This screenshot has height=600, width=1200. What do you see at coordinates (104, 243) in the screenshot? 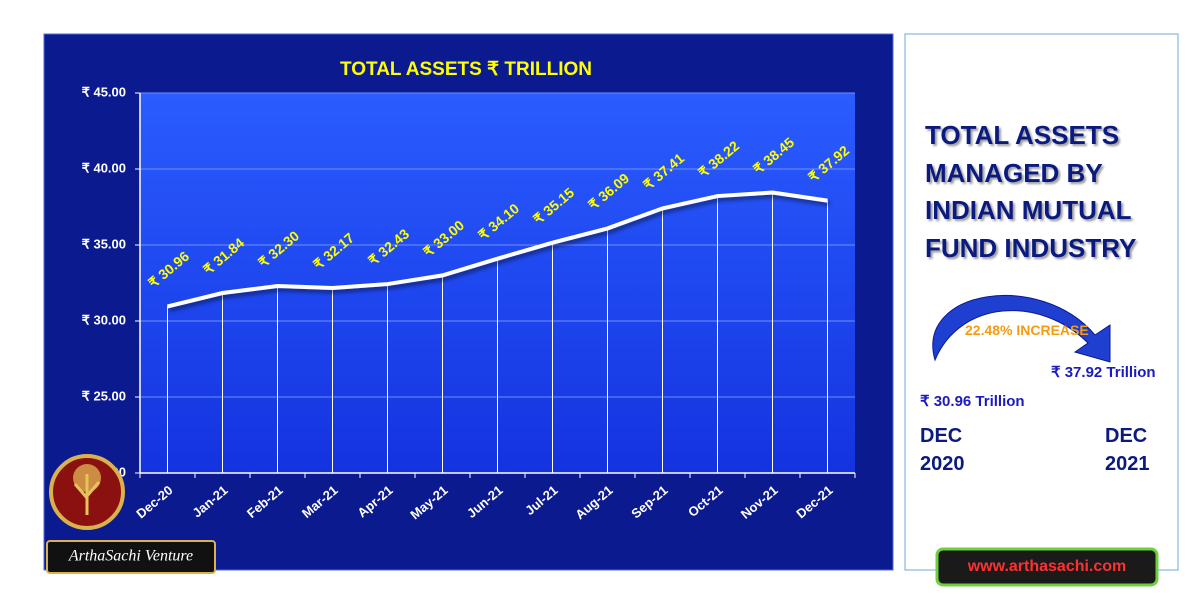
I see `y-tick-label: ₹ 35.00` at bounding box center [104, 243].